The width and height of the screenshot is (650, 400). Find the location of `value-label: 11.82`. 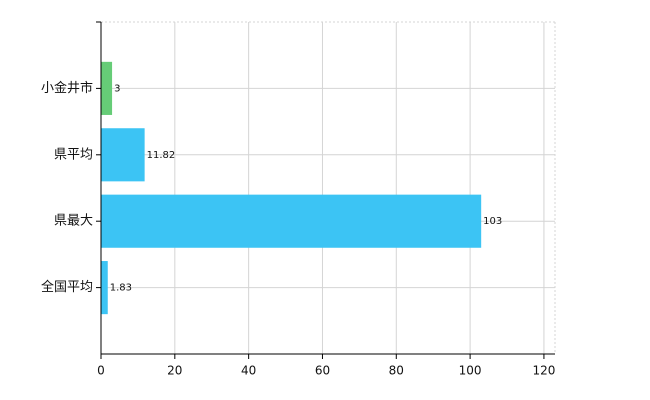

value-label: 11.82 is located at coordinates (161, 155).